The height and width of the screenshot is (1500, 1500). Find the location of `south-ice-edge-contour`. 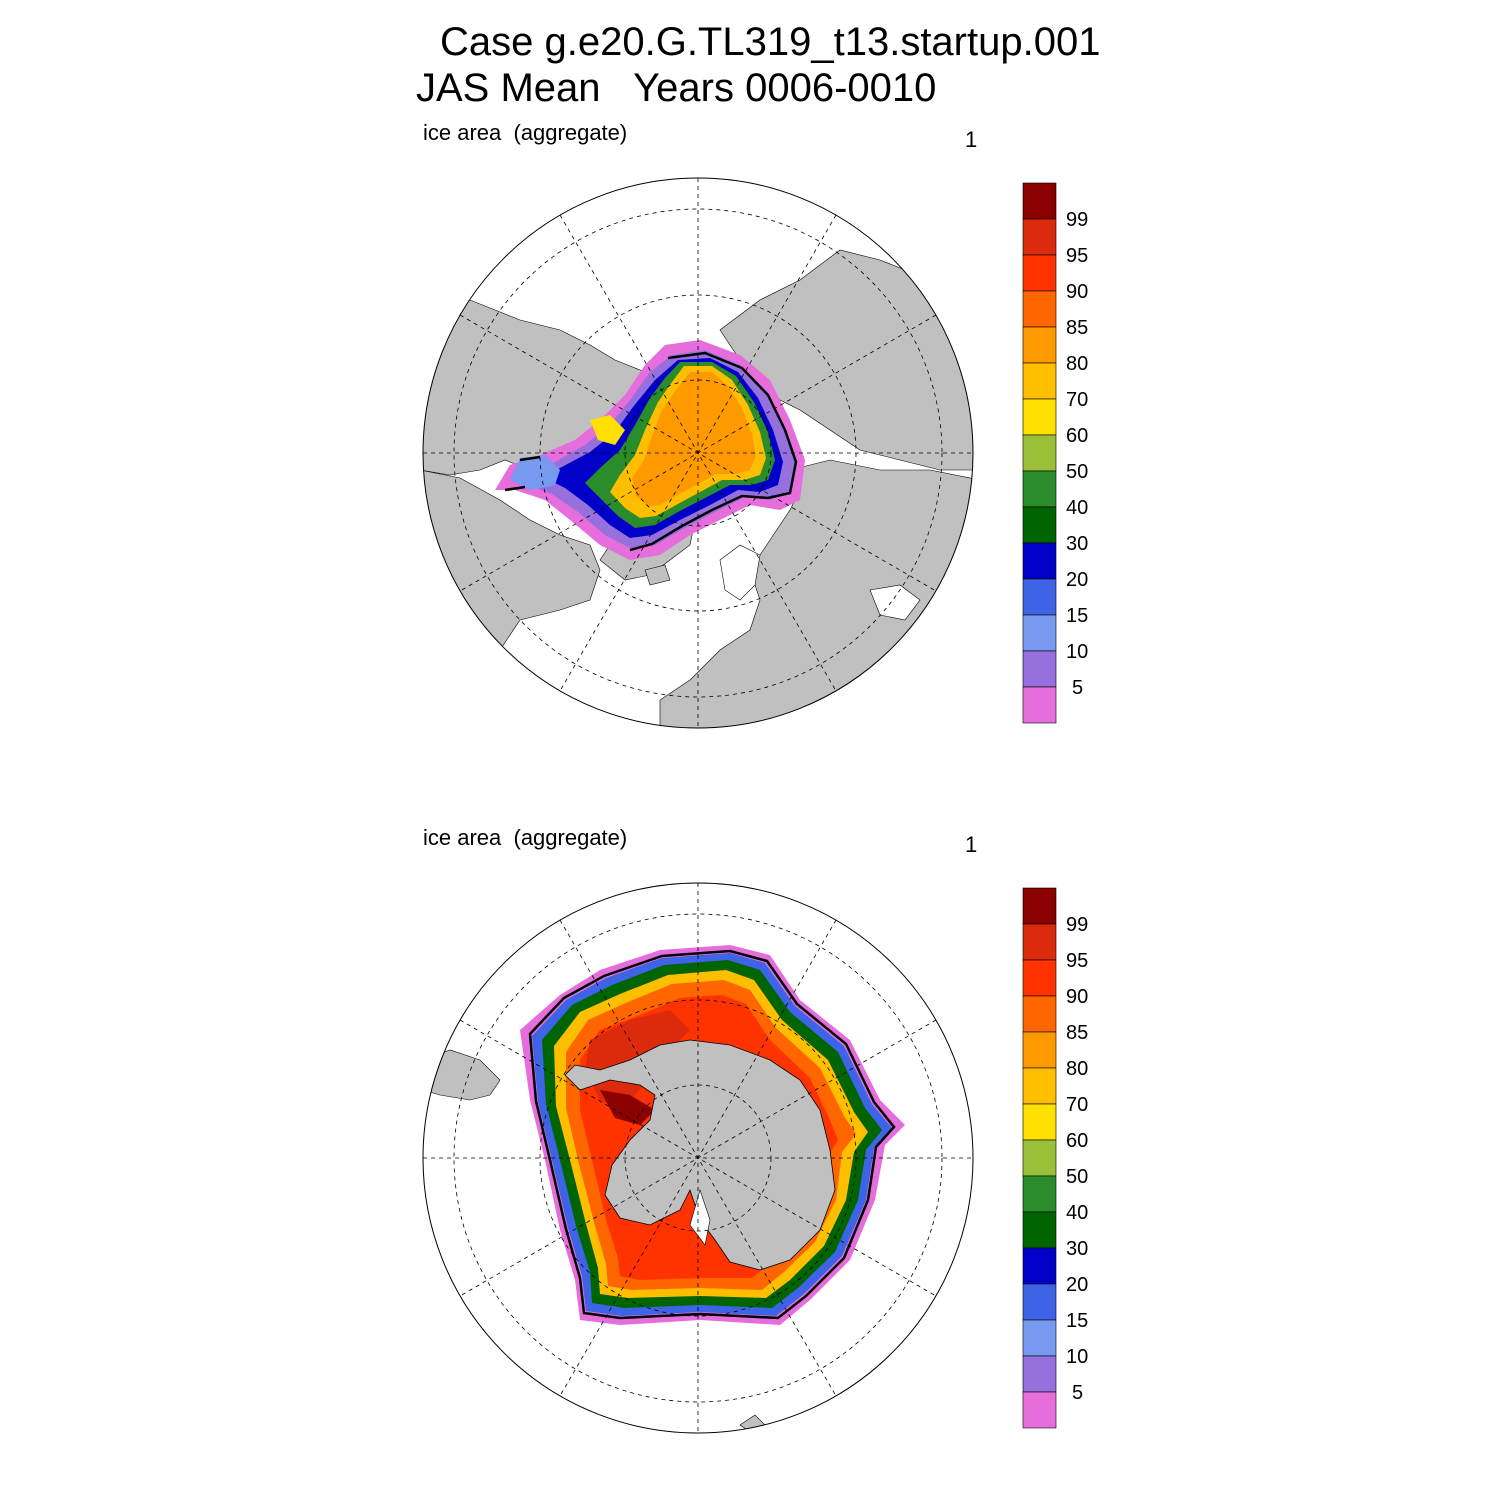

south-ice-edge-contour is located at coordinates (712, 1134).